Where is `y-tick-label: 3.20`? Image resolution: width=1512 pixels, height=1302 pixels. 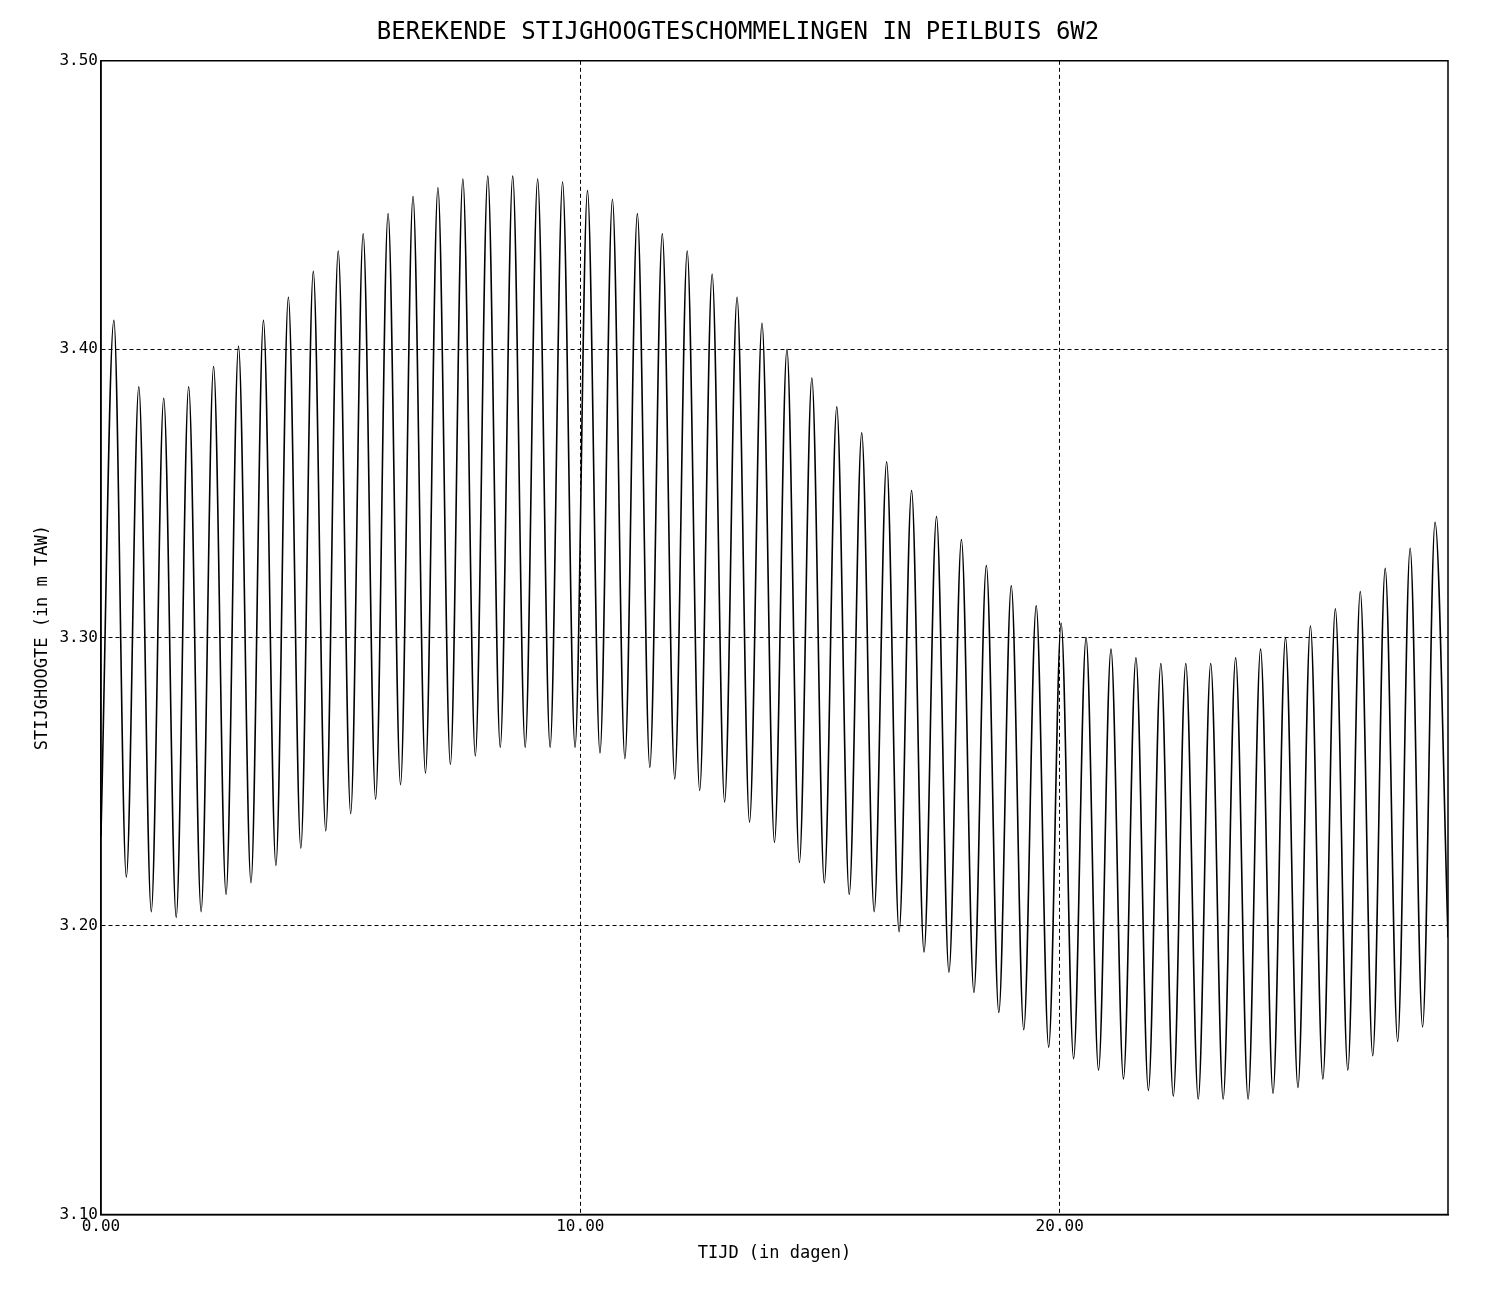 y-tick-label: 3.20 is located at coordinates (78, 925).